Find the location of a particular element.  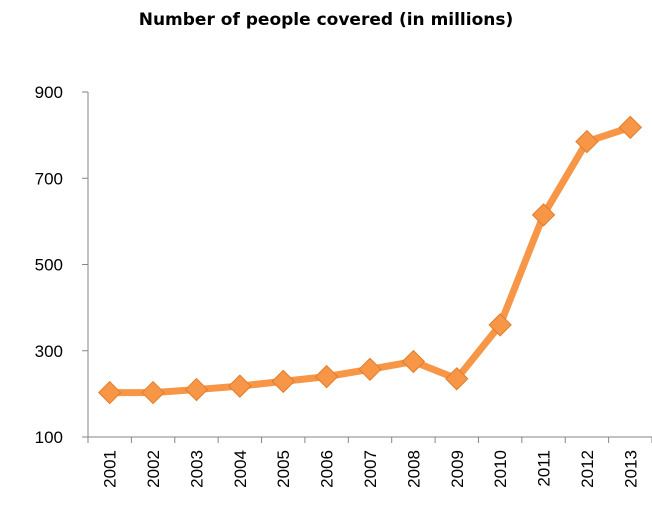

x-tick-label: 2012 is located at coordinates (587, 469).